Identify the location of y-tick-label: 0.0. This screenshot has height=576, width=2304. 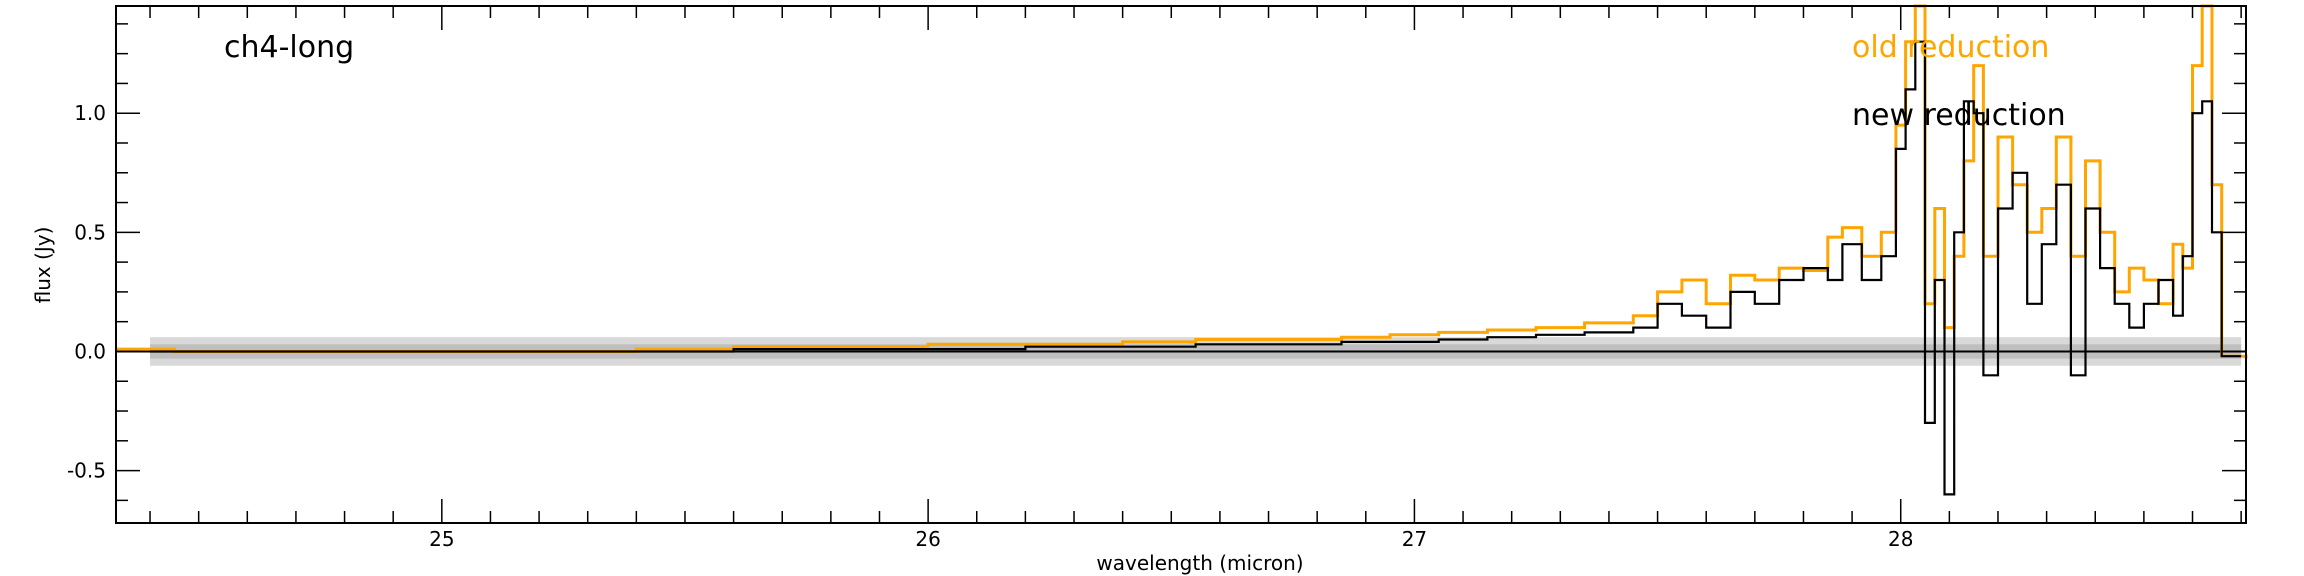
(90, 351).